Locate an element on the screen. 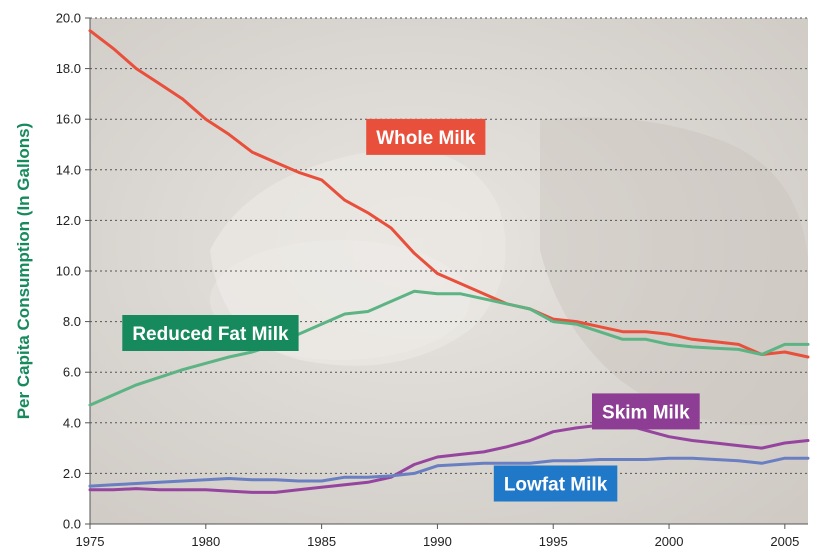 The height and width of the screenshot is (556, 829). y-tick-label: 18.0 is located at coordinates (68, 68).